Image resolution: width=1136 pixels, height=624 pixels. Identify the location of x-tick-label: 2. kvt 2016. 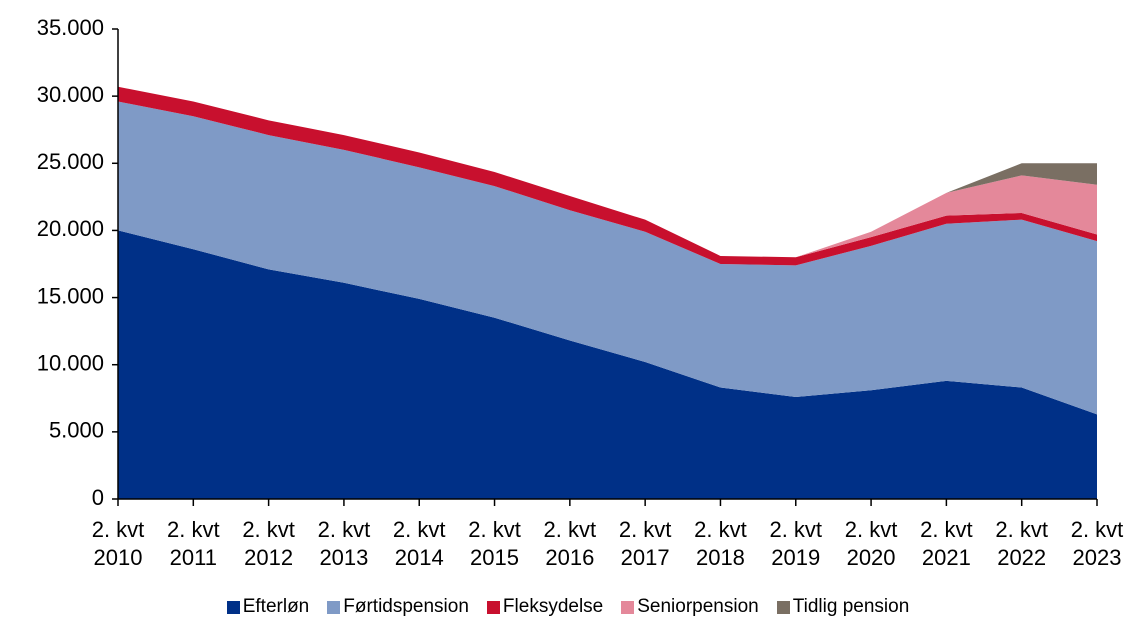
(570, 543).